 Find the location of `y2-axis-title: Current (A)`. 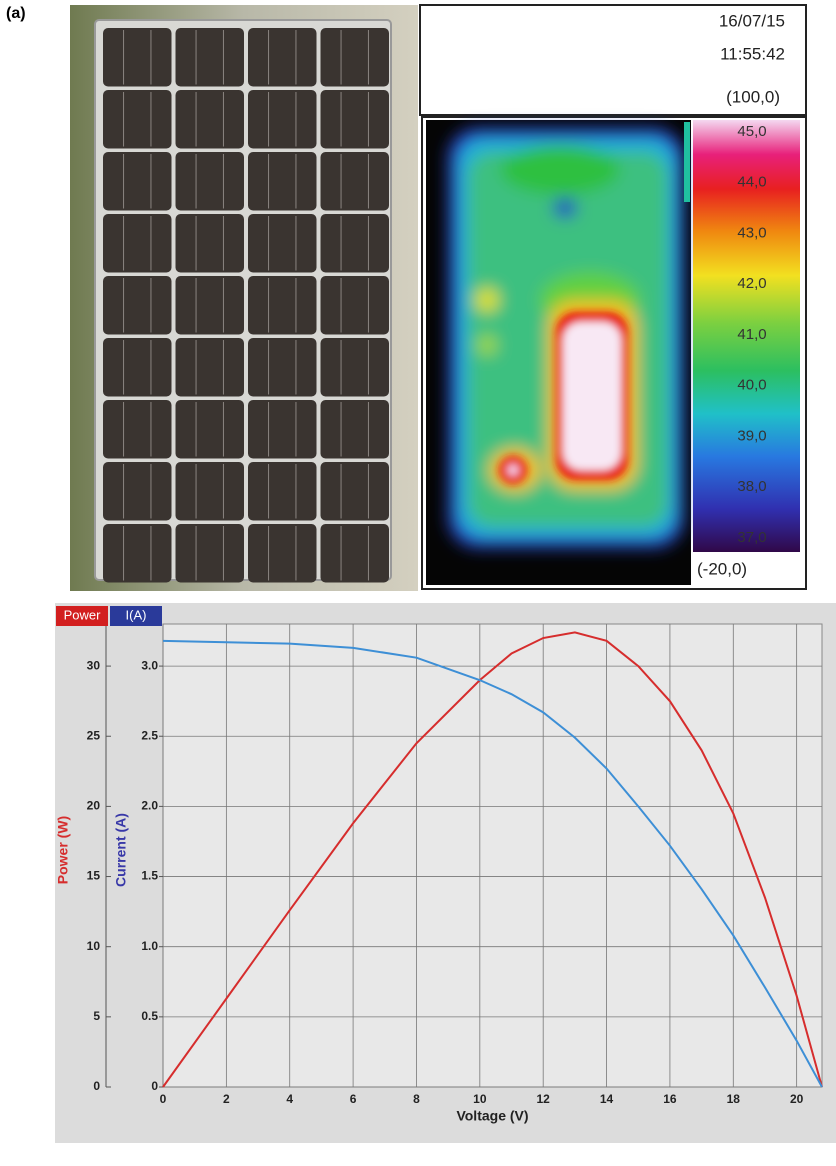

y2-axis-title: Current (A) is located at coordinates (121, 850).